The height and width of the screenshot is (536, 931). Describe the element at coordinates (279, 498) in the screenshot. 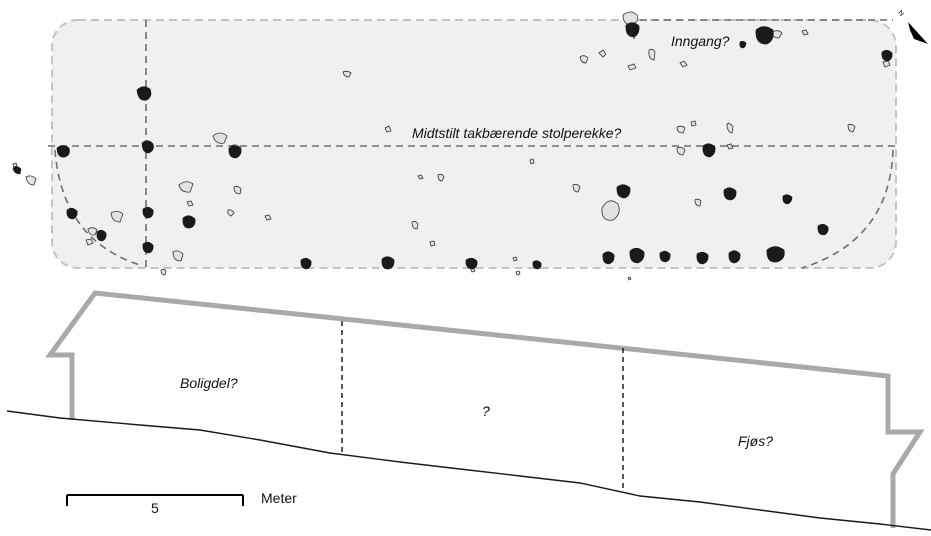

I see `scale-unit: Meter` at that location.